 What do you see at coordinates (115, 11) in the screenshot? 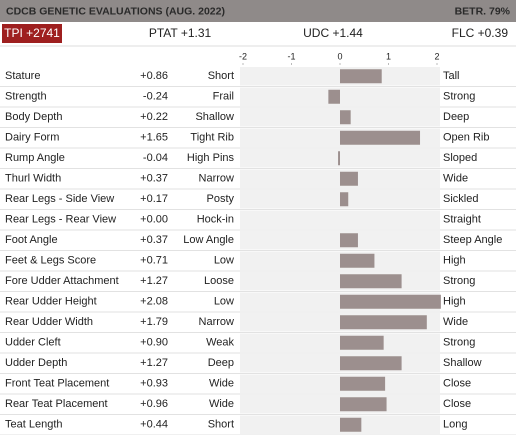
I see `header-title: CDCB GENETIC EVALUATIONS (AUG. 2022)` at bounding box center [115, 11].